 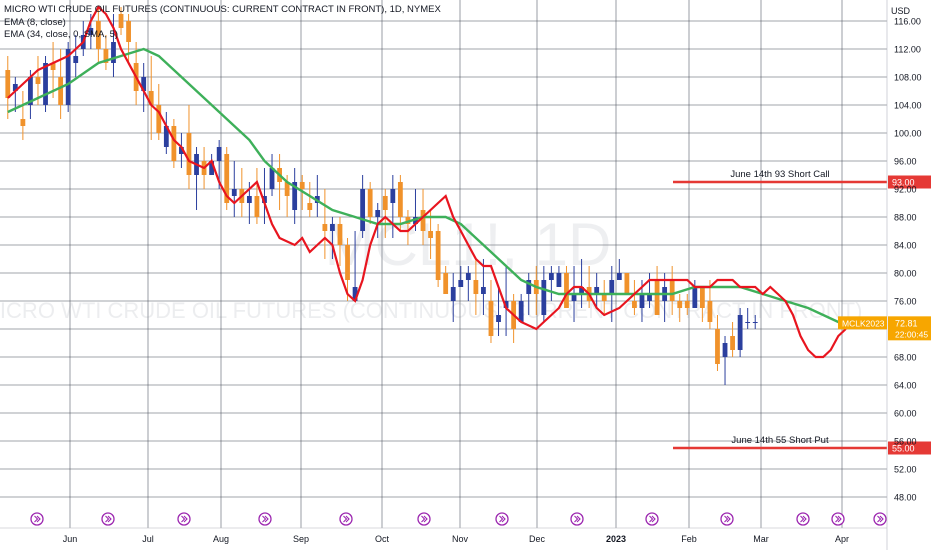 I want to click on legend-ema8: EMA (8, close), so click(x=35, y=22).